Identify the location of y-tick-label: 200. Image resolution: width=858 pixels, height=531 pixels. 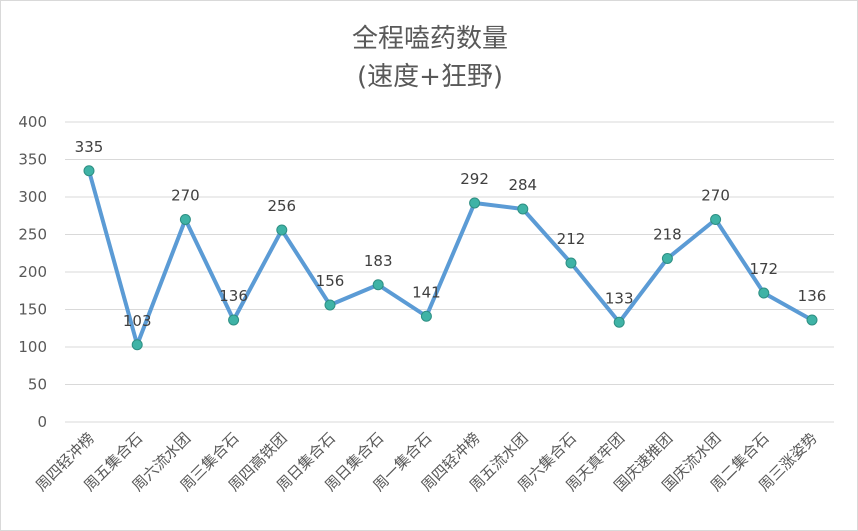
(32, 272).